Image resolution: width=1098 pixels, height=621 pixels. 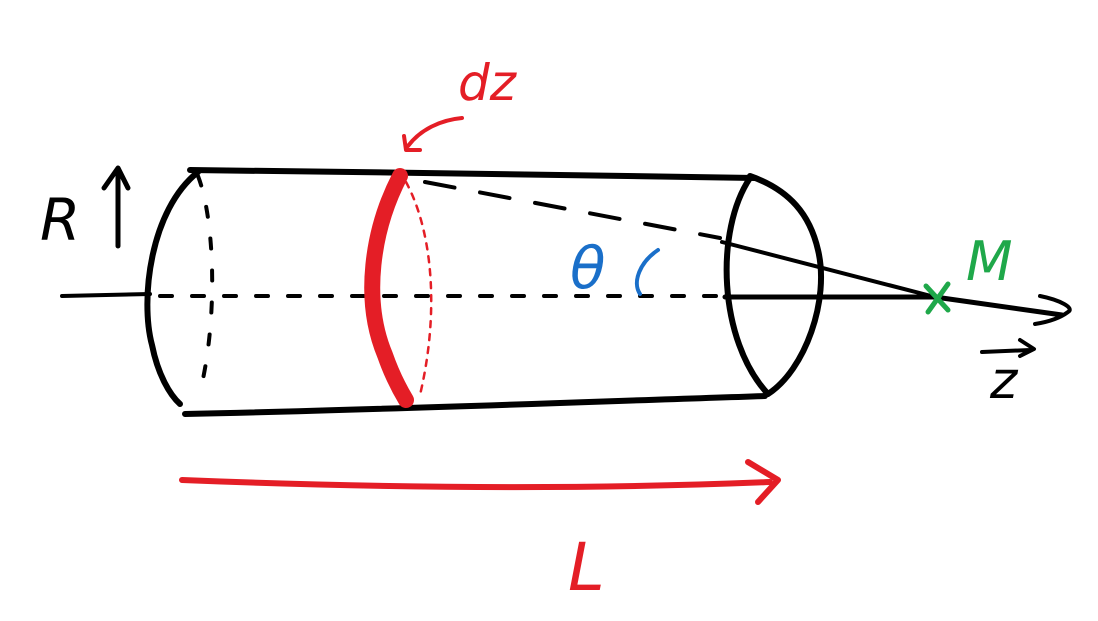 I want to click on axis-label: z, so click(x=1004, y=381).